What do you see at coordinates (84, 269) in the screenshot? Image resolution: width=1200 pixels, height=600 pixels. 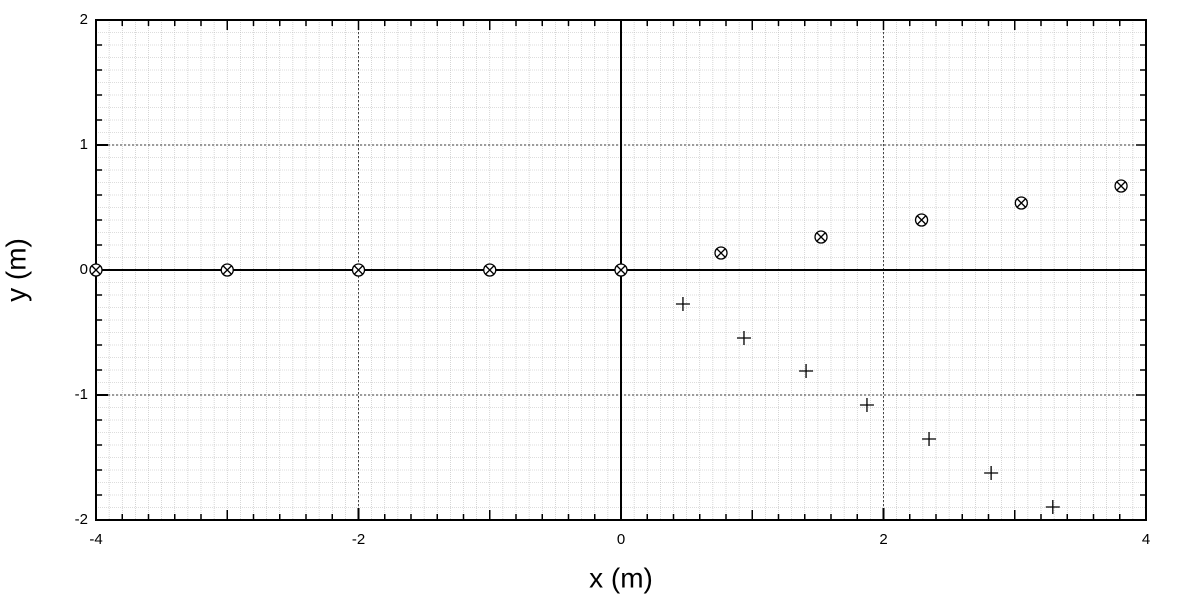 I see `y-tick-label: 0` at bounding box center [84, 269].